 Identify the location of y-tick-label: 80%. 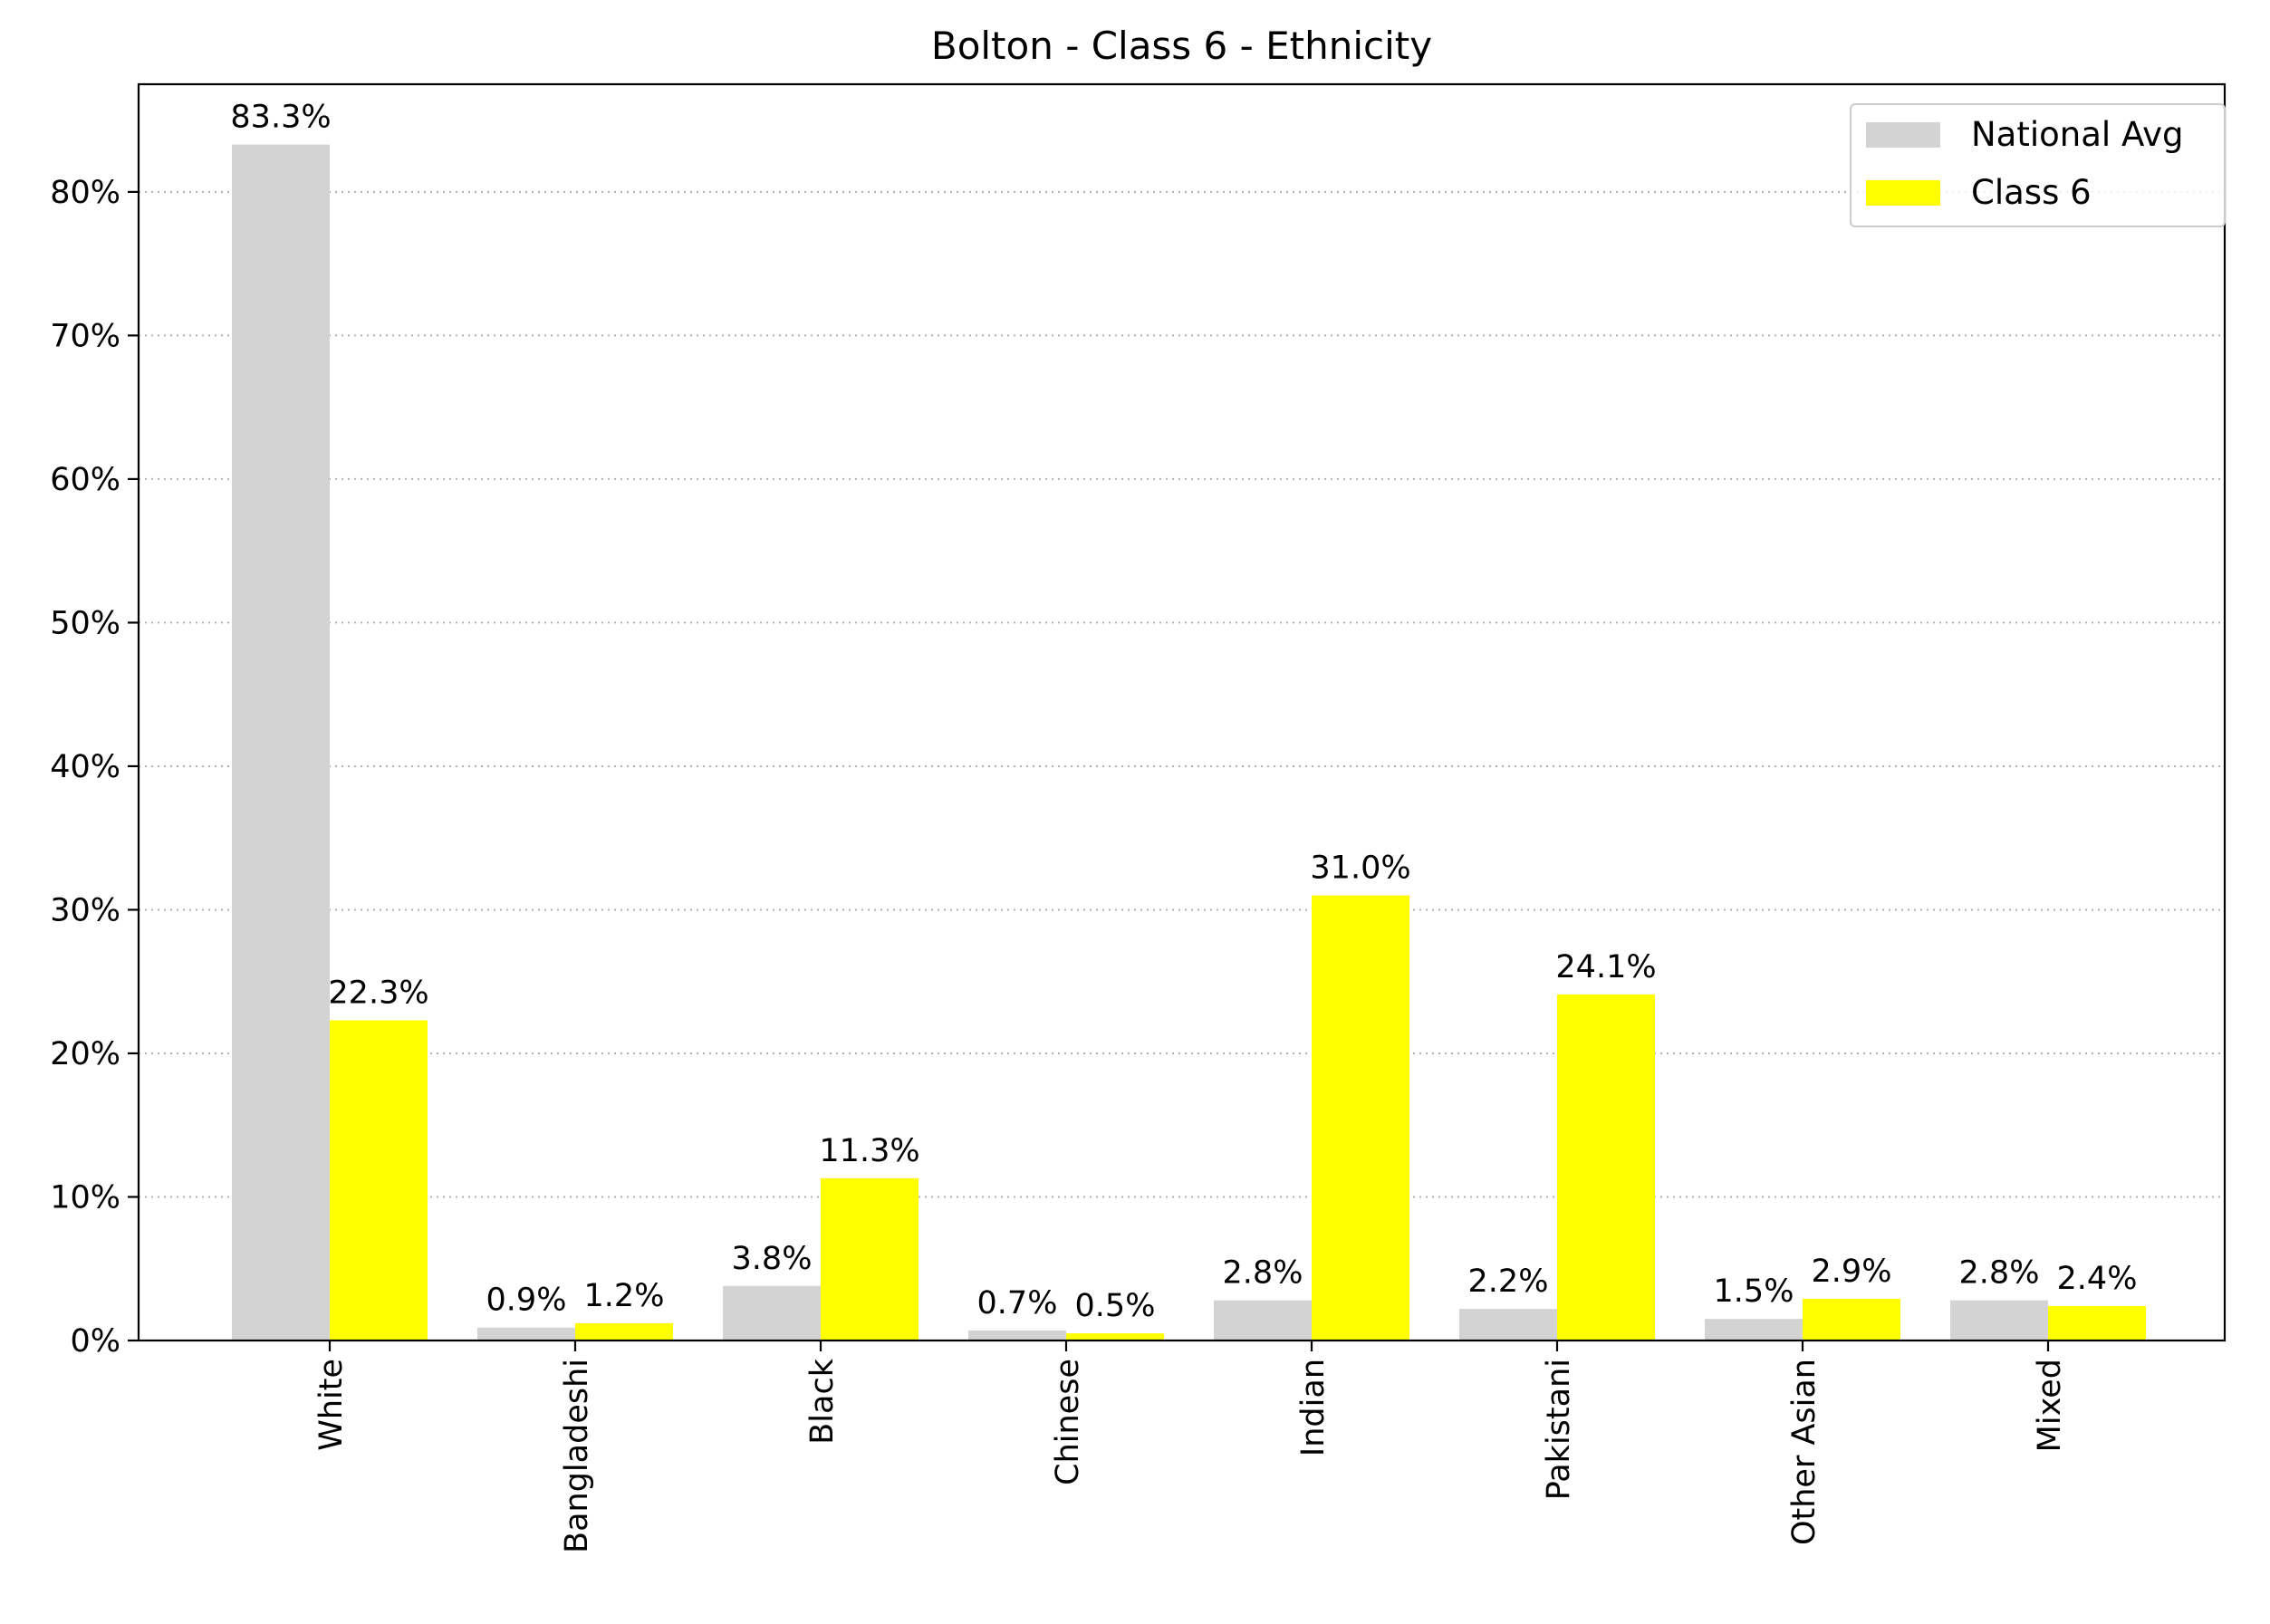
(85, 193).